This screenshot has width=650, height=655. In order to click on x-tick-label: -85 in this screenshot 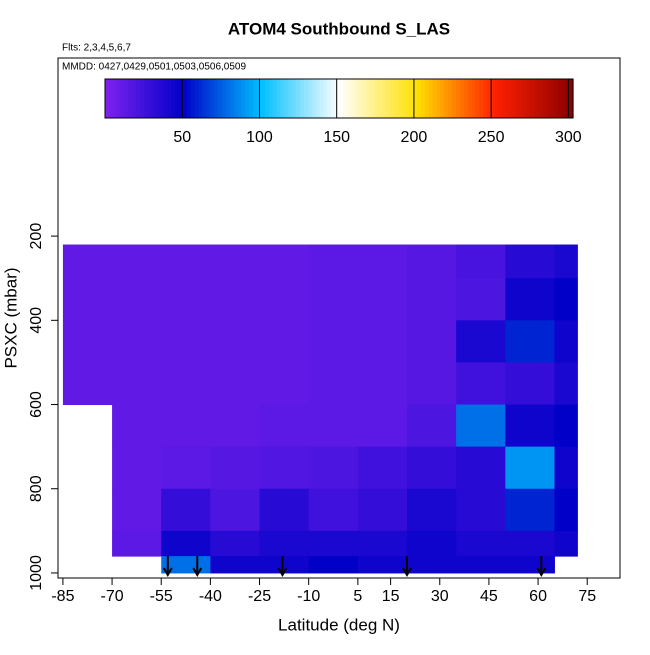, I will do `click(62, 596)`.